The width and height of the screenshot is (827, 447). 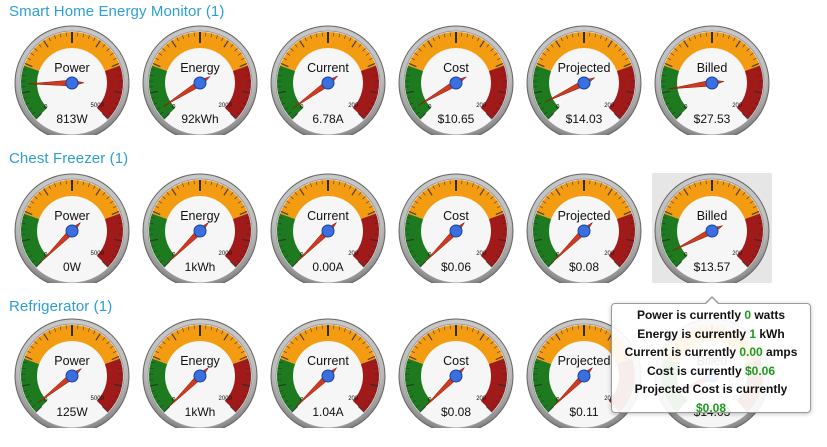 I want to click on gauge-projected: Projected 0 200 $0.08, so click(x=584, y=228).